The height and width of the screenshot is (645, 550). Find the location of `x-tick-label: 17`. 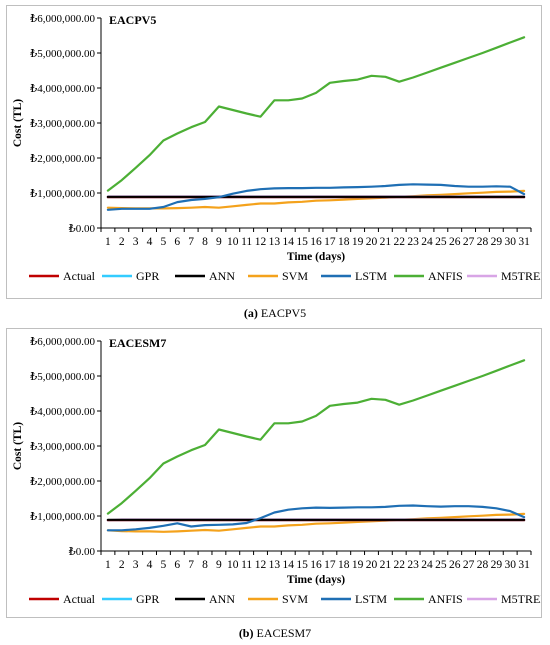

x-tick-label: 17 is located at coordinates (330, 242).